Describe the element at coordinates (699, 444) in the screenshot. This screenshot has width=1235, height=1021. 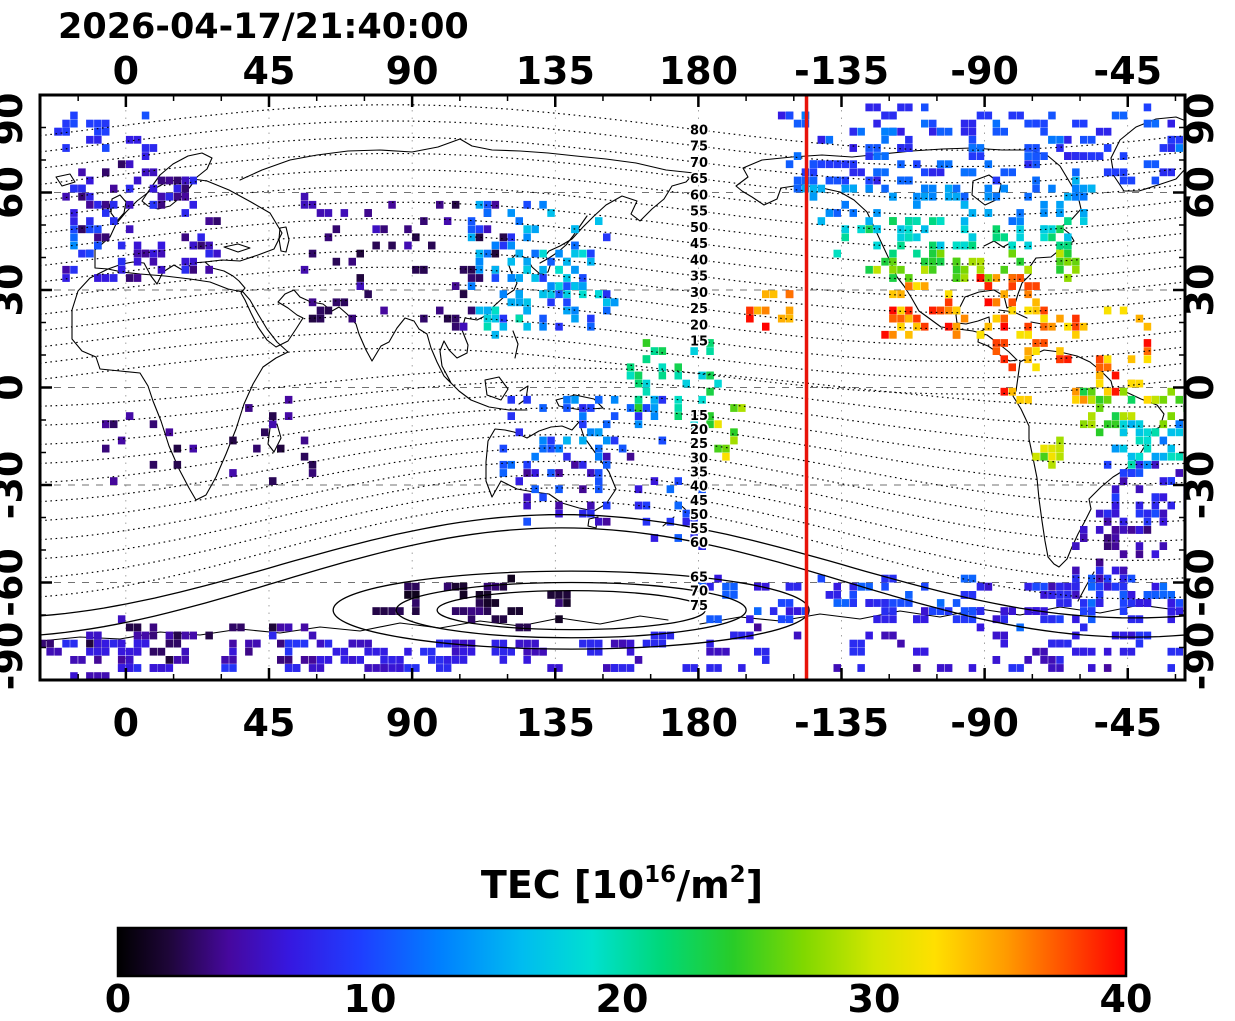
I see `contour-label: 25` at that location.